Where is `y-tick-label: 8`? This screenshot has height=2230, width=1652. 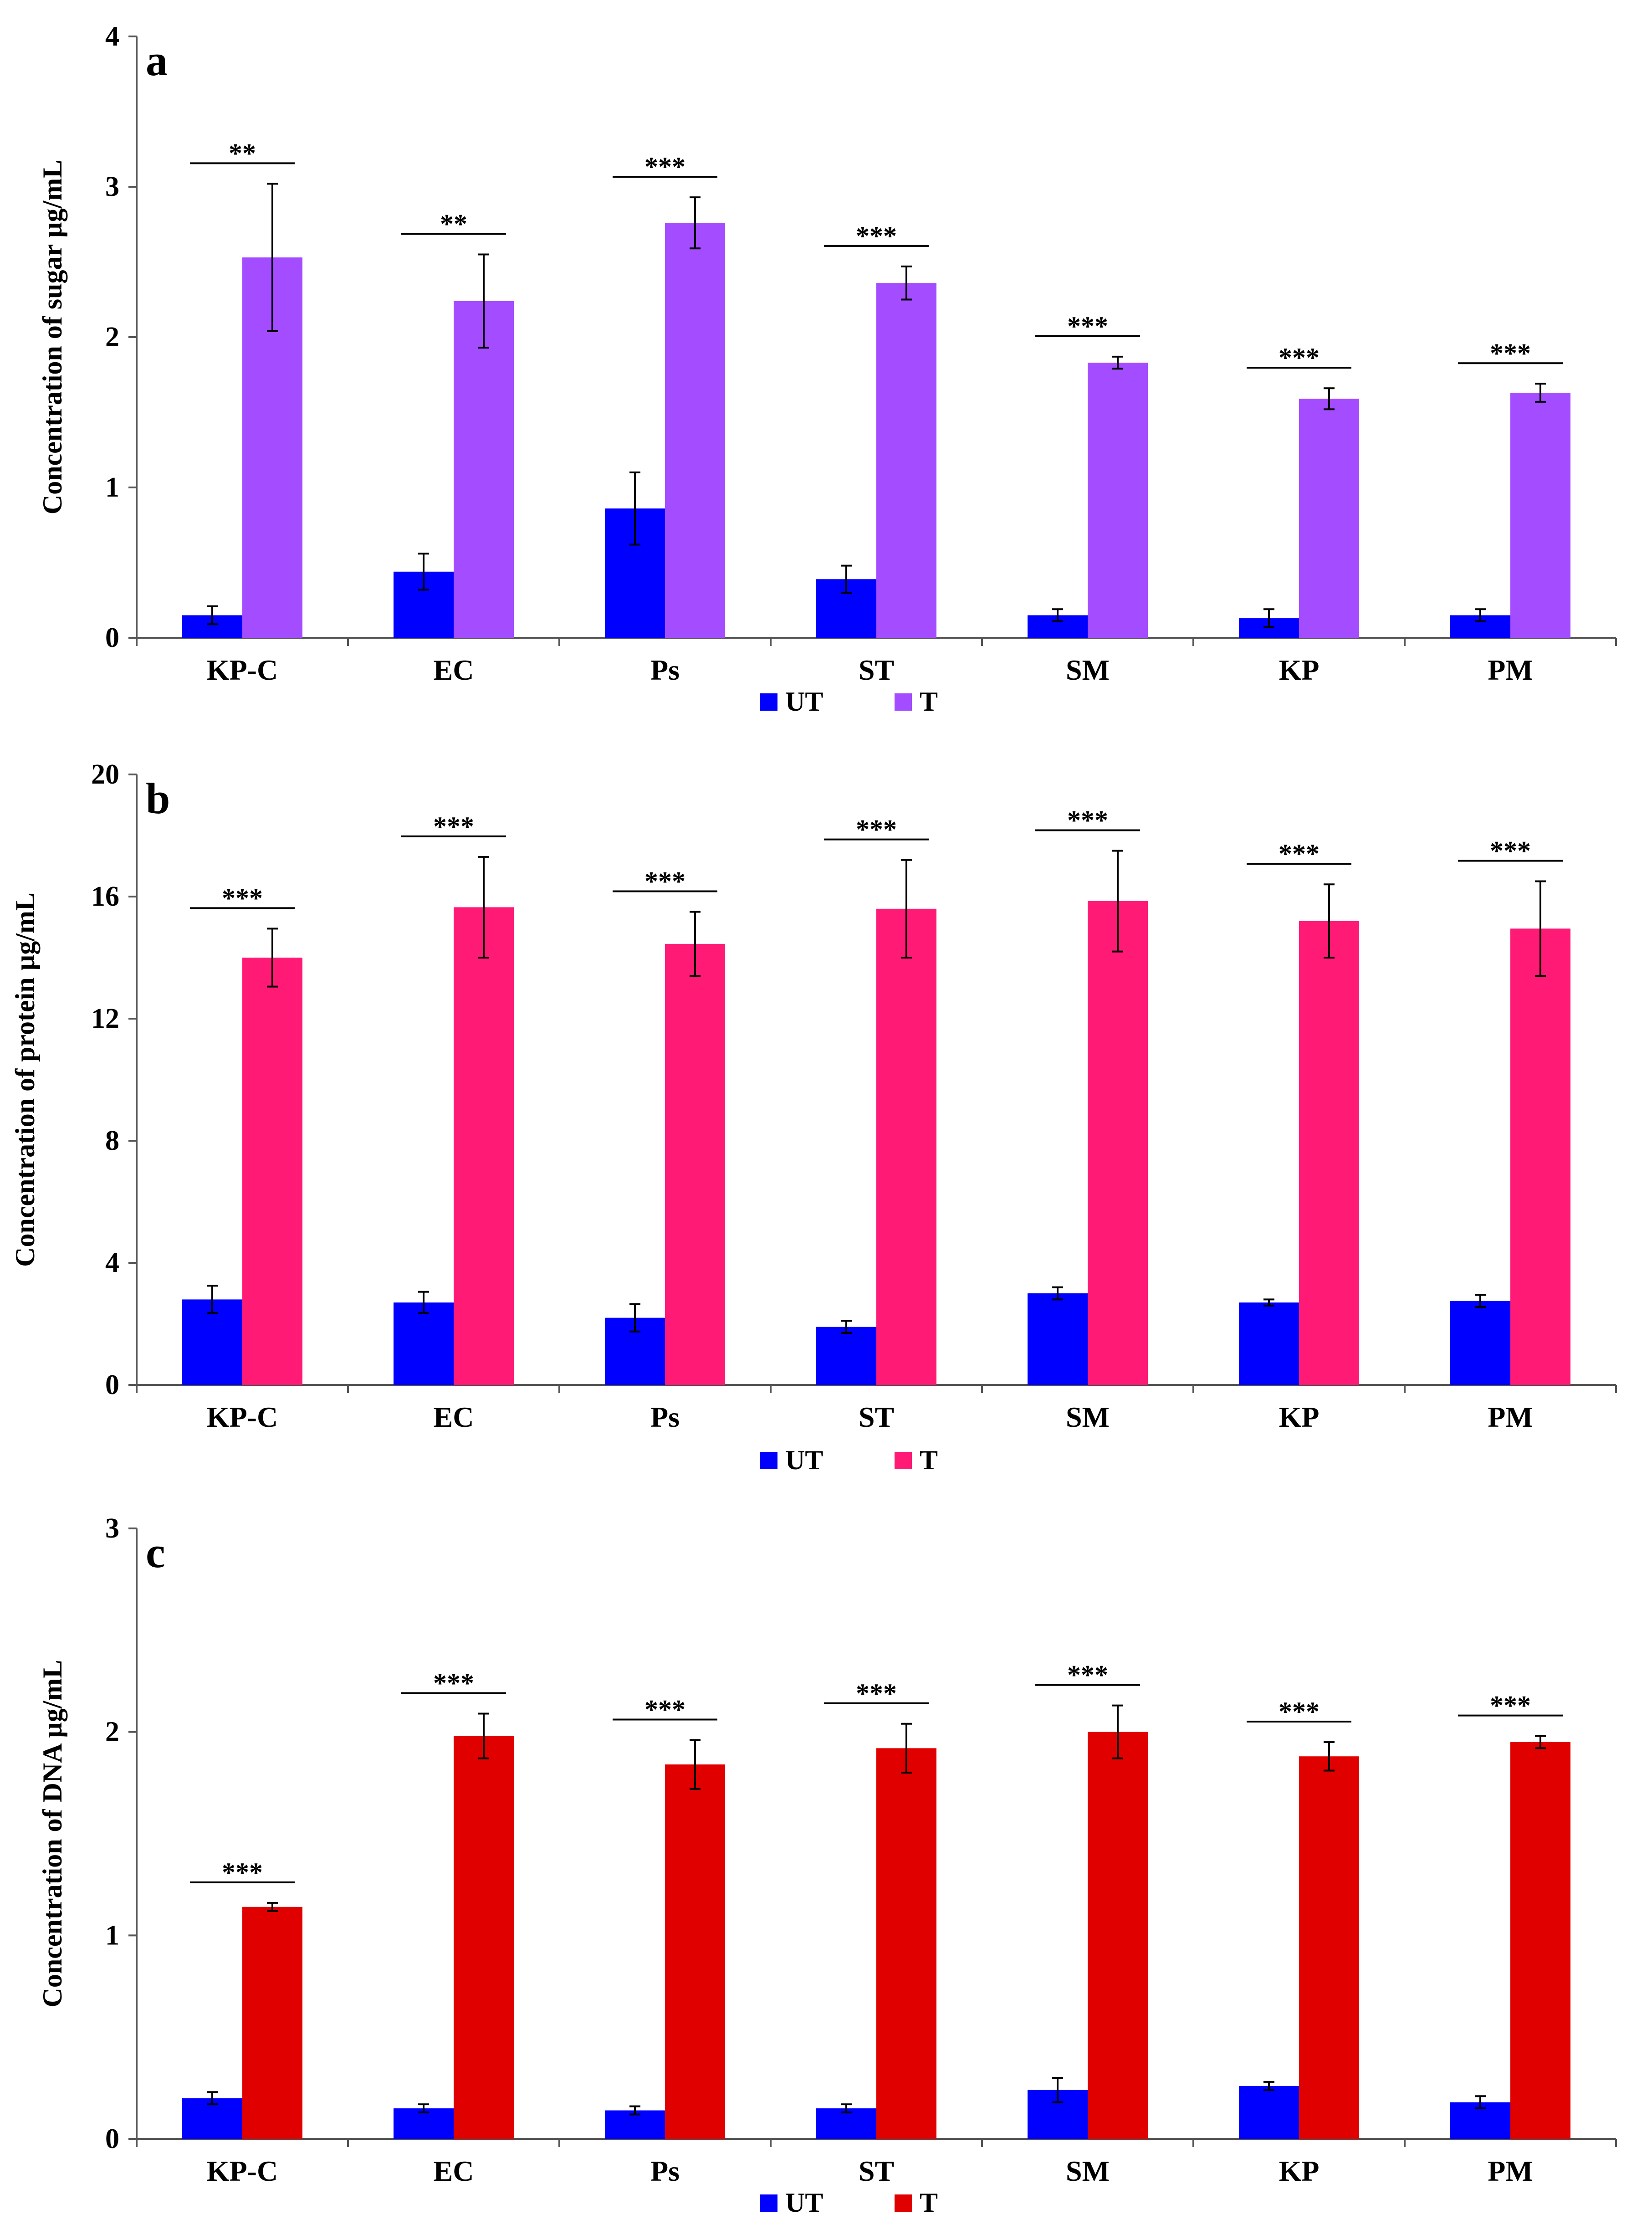 y-tick-label: 8 is located at coordinates (112, 1141).